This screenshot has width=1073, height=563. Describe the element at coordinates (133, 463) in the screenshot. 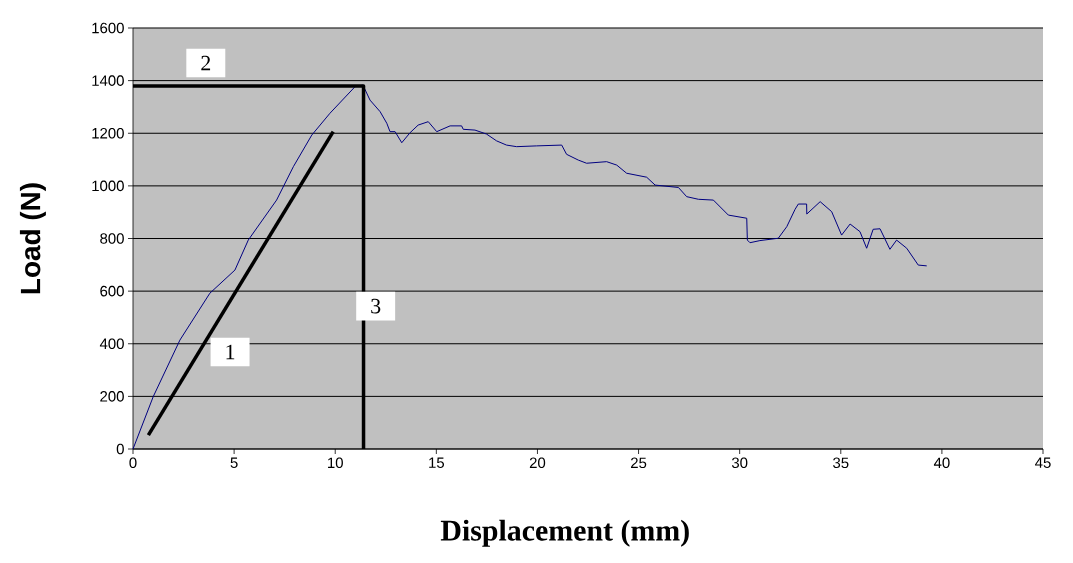

I see `x-tick-label: 0` at that location.